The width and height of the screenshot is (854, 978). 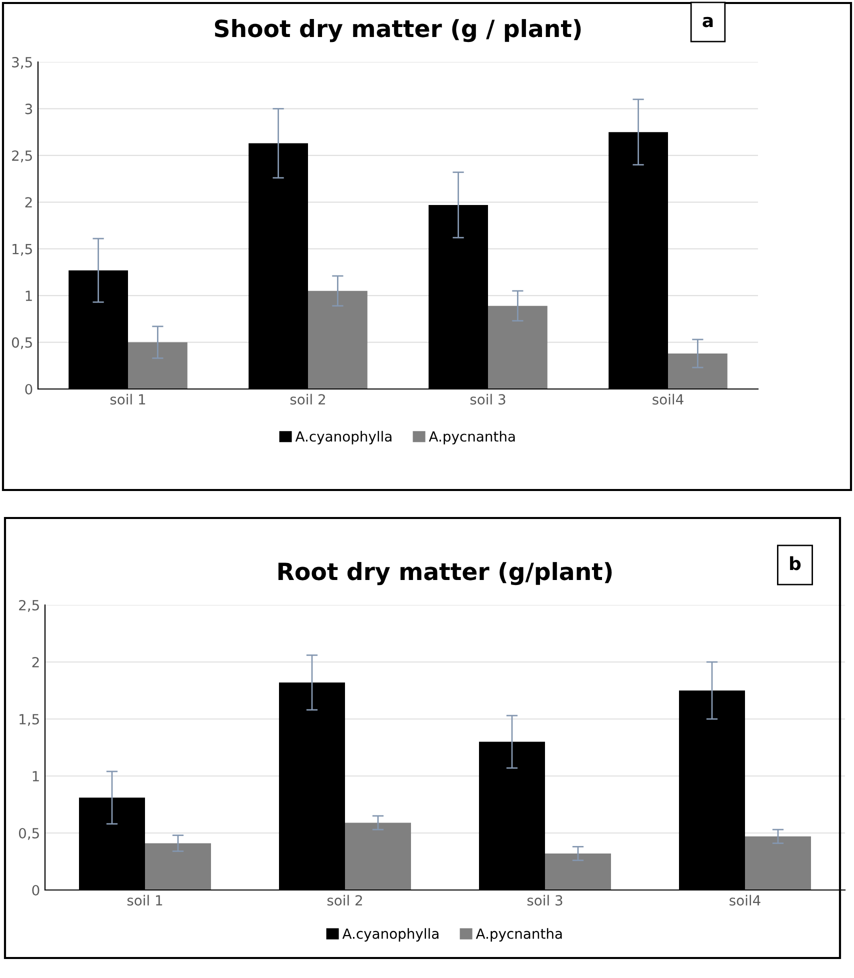 What do you see at coordinates (707, 22) in the screenshot?
I see `text: a` at bounding box center [707, 22].